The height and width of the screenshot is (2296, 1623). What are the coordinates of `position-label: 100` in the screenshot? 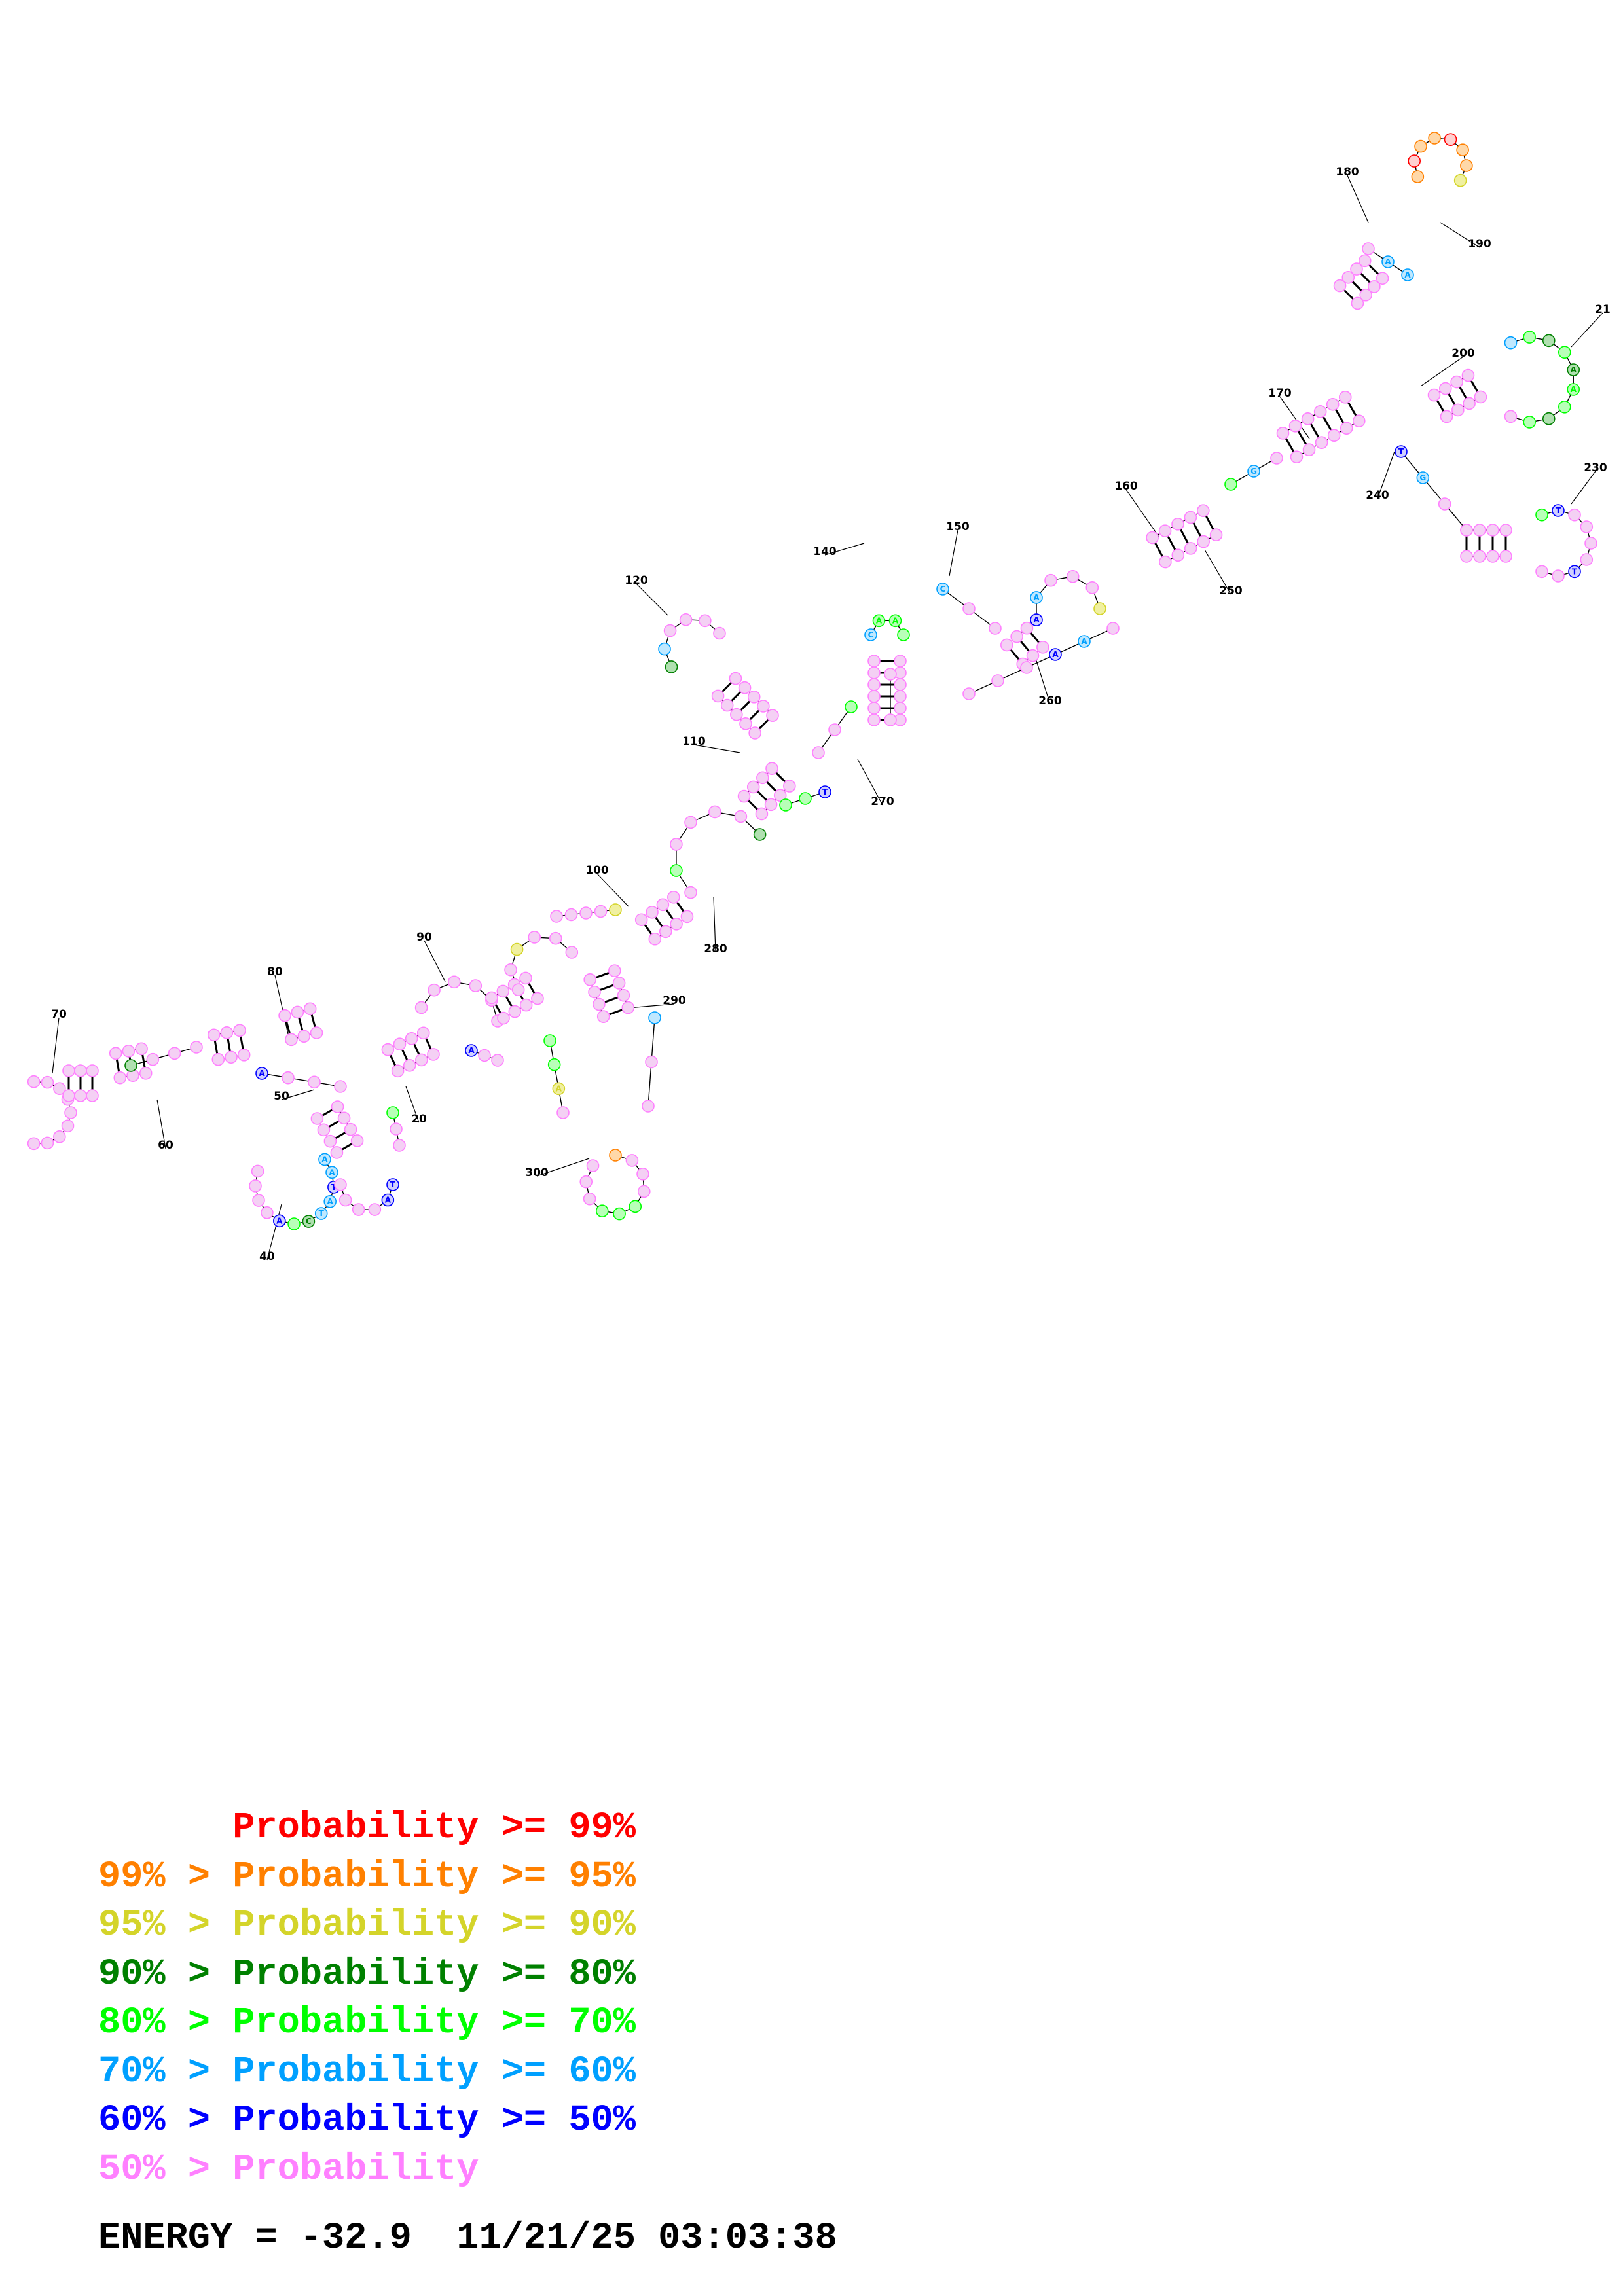 It's located at (597, 870).